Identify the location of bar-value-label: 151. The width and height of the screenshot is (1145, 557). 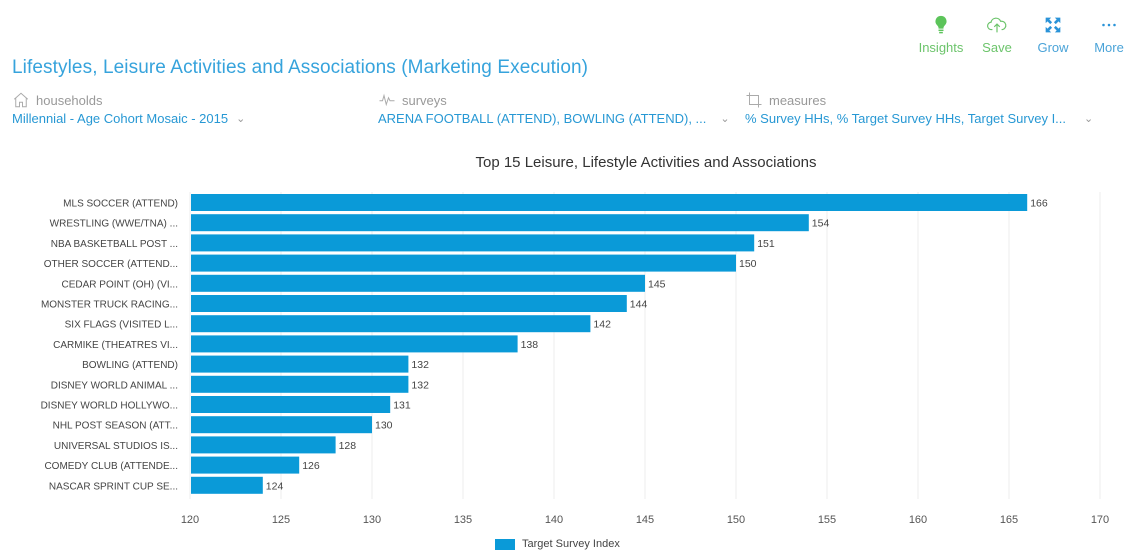
(766, 244).